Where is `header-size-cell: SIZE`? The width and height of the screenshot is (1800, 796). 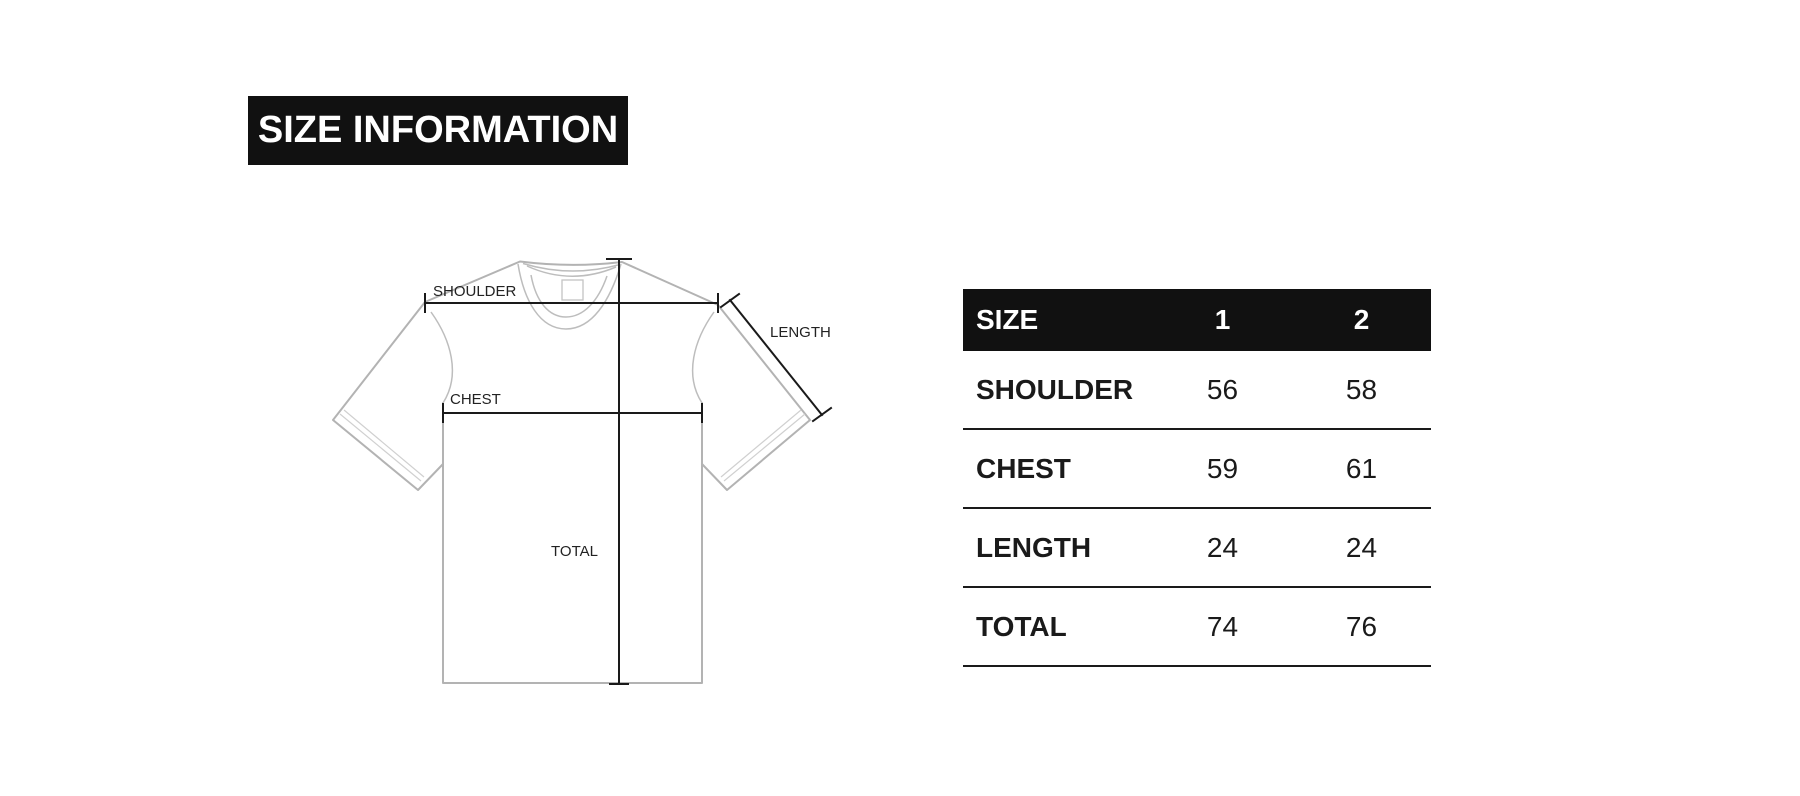 header-size-cell: SIZE is located at coordinates (1007, 319).